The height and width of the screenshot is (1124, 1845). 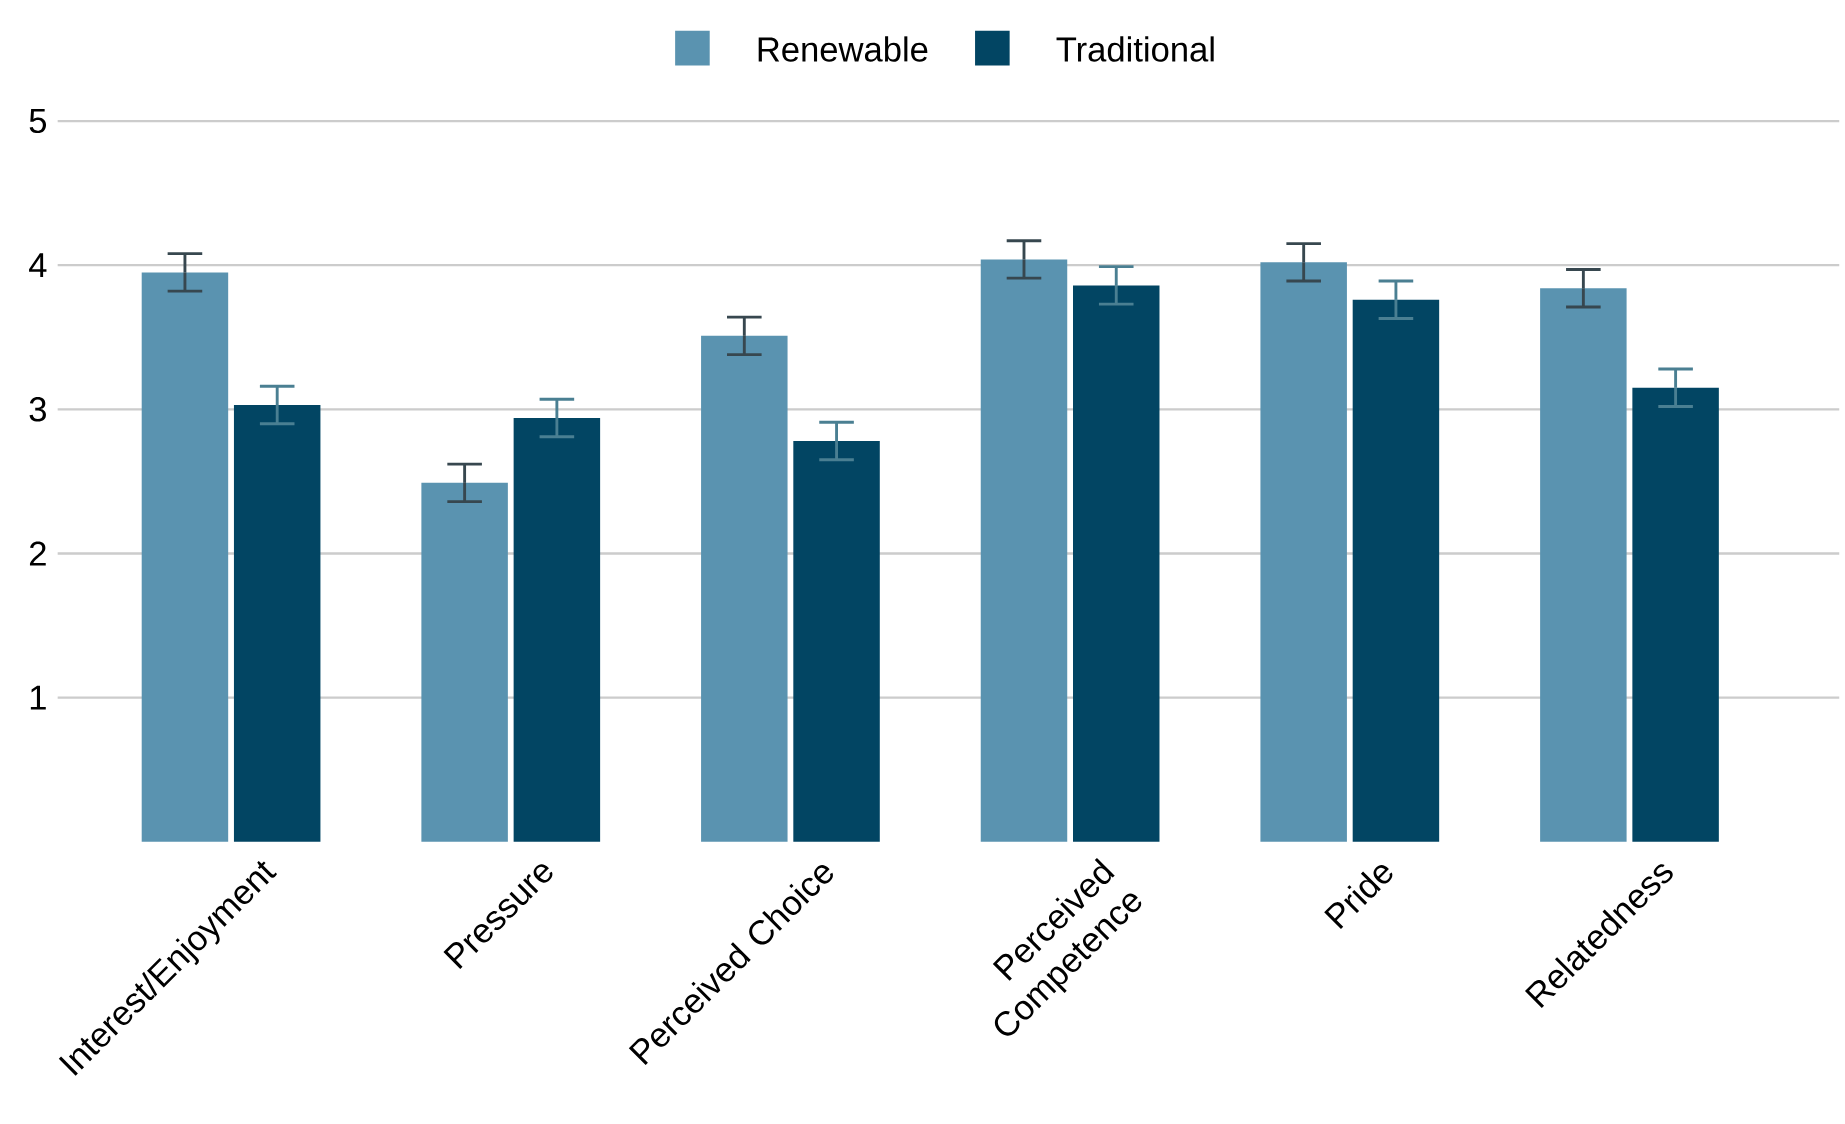 What do you see at coordinates (38, 120) in the screenshot?
I see `y-tick-label: 5` at bounding box center [38, 120].